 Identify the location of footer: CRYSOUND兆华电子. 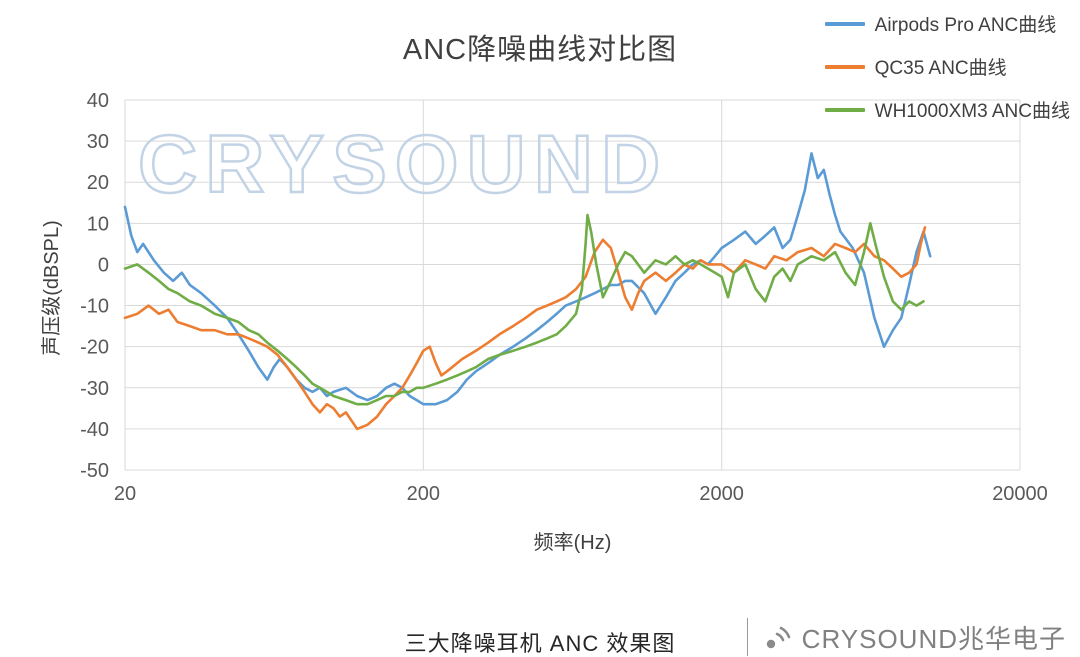
(906, 637).